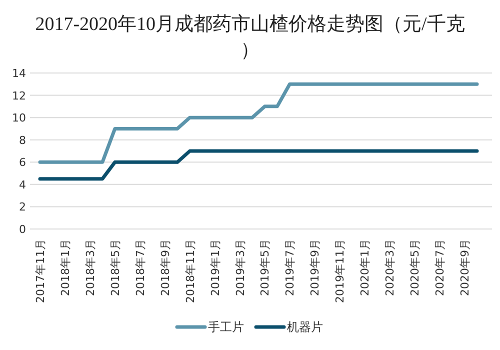  I want to click on x-tick-label: 2018年7月, so click(140, 267).